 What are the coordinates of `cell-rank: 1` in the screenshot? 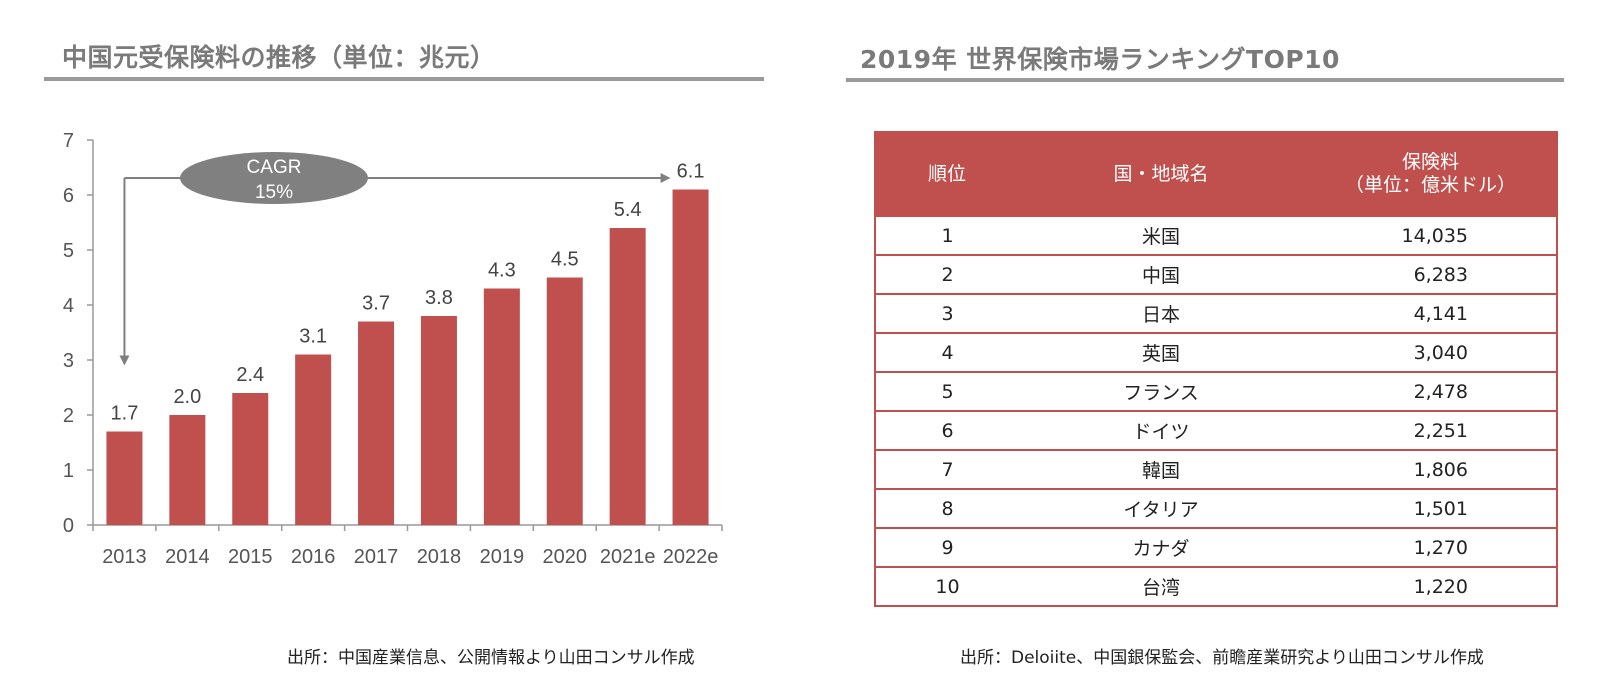 It's located at (946, 235).